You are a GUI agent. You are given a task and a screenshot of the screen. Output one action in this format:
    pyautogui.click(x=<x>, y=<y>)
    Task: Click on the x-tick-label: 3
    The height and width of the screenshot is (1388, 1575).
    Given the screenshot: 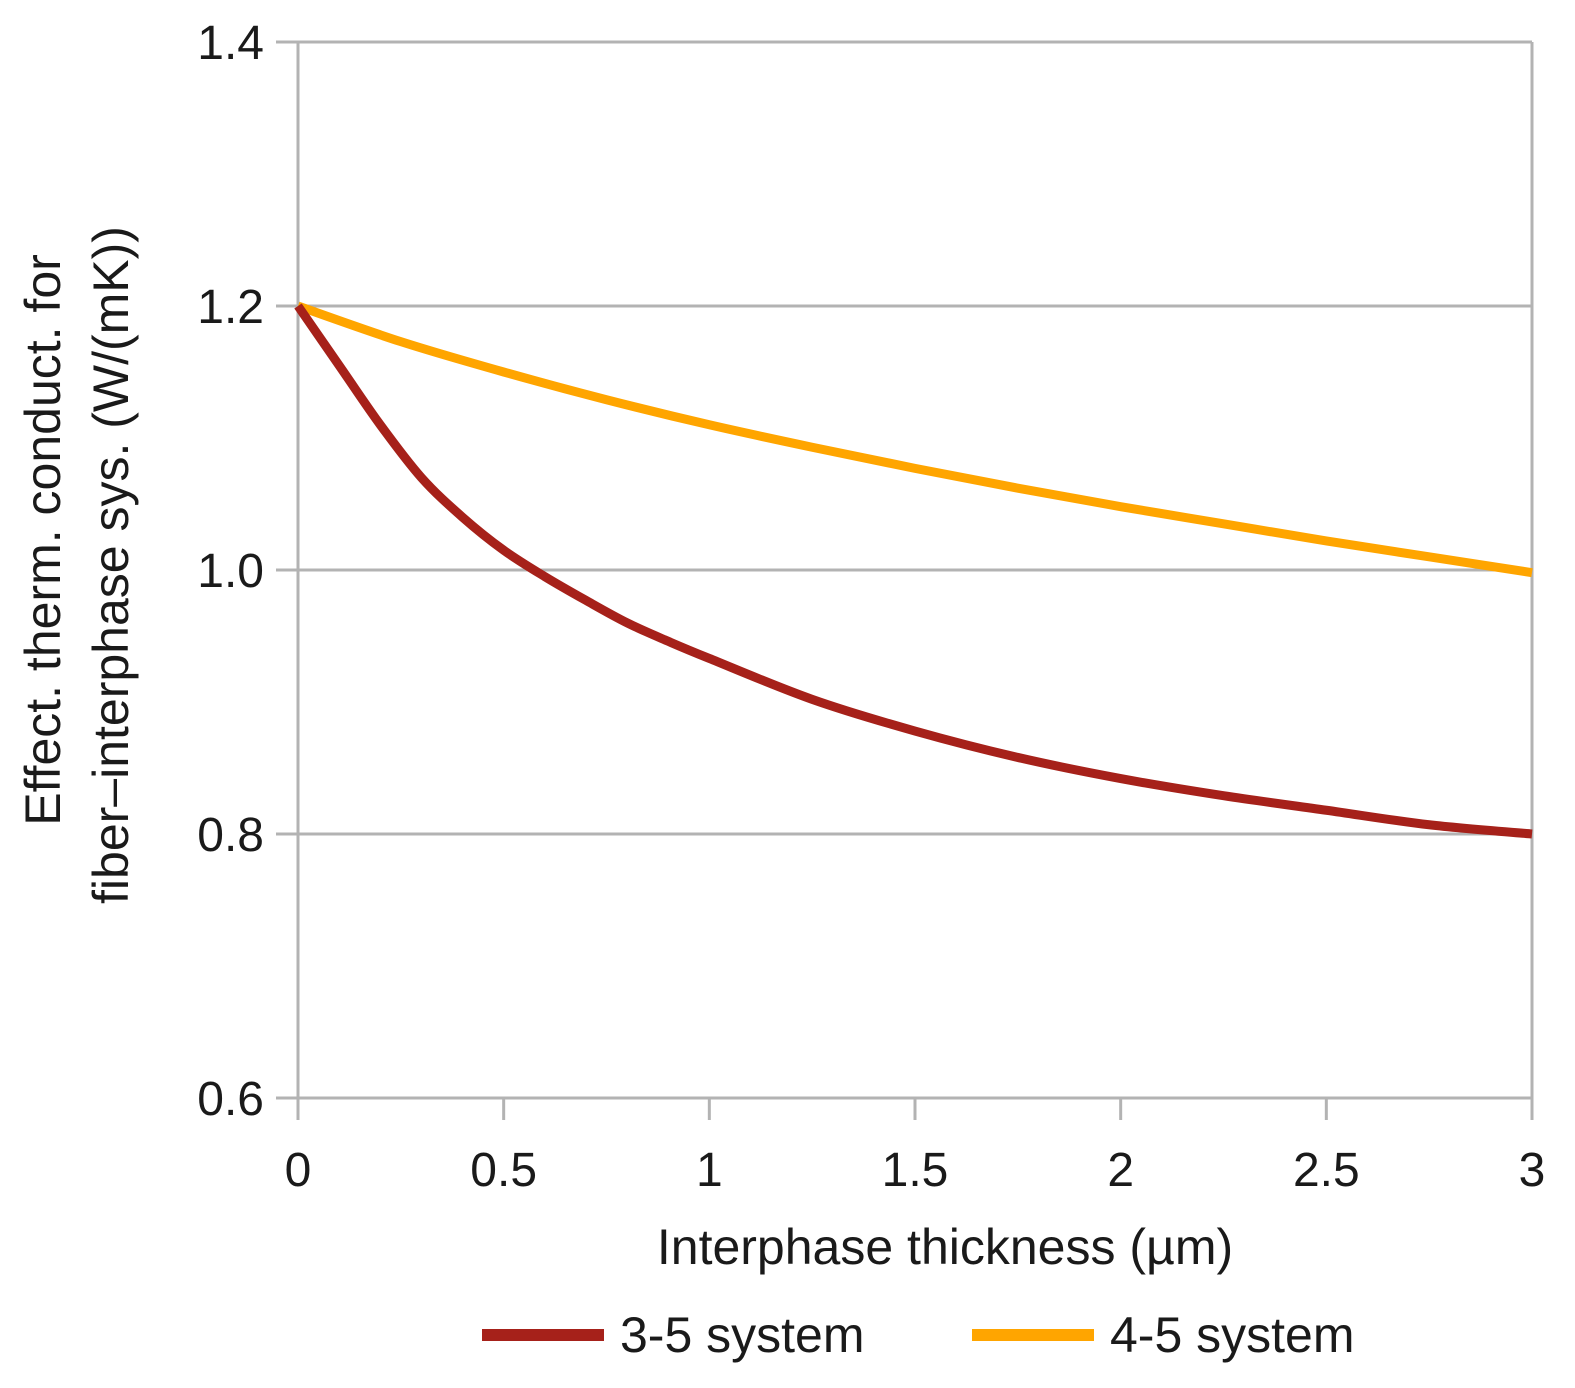 What is the action you would take?
    pyautogui.click(x=1532, y=1170)
    